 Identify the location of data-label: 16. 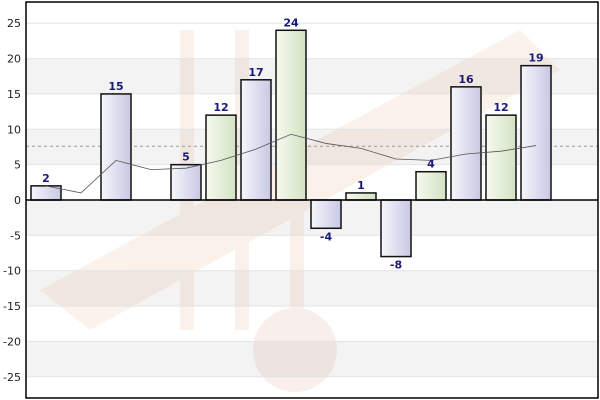
(466, 79).